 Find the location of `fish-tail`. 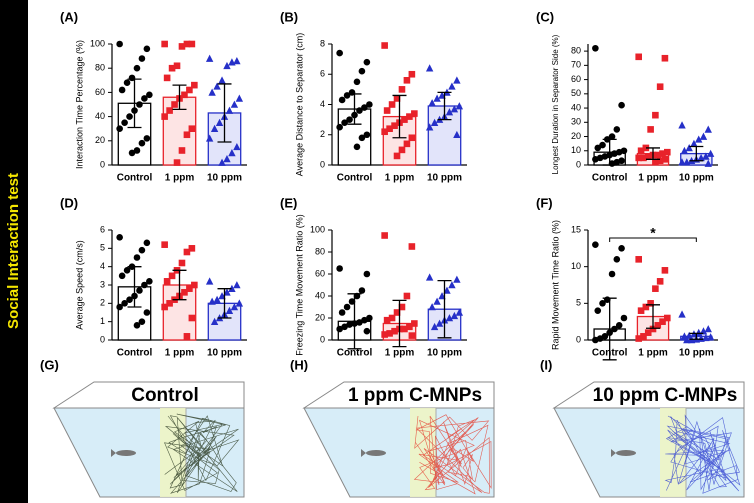

fish-tail is located at coordinates (363, 453).